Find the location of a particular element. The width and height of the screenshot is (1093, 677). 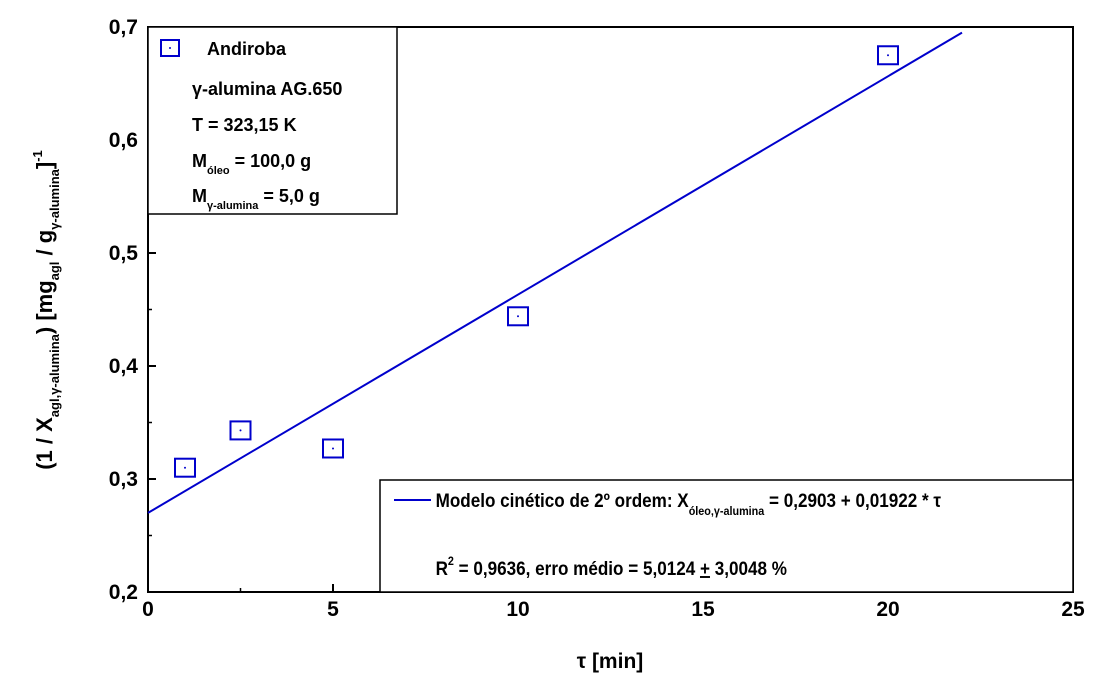

x-tick-label: 5 is located at coordinates (333, 609).